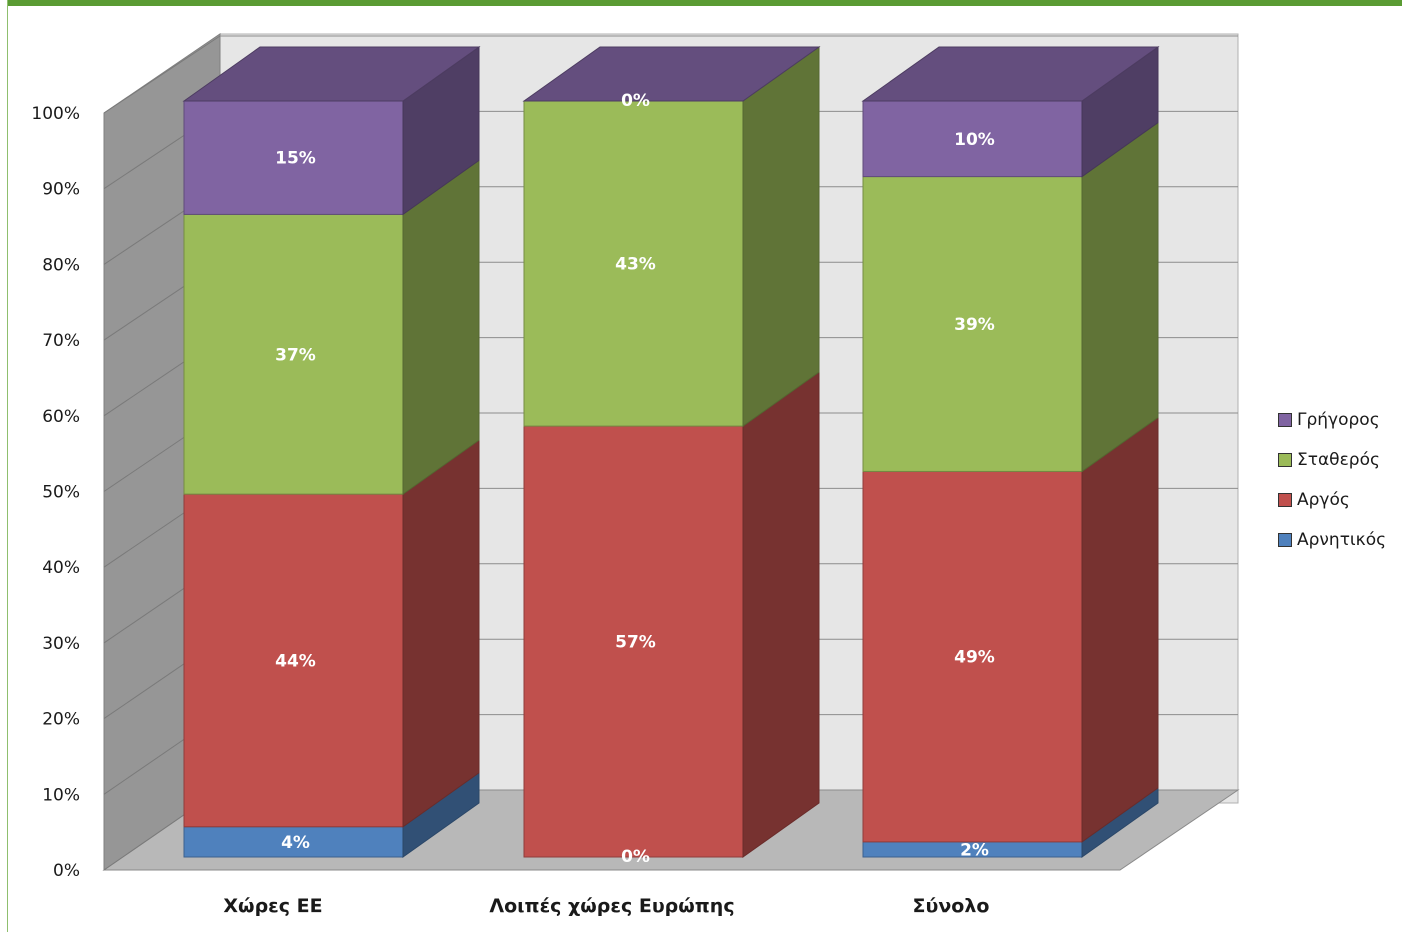 The image size is (1402, 932). Describe the element at coordinates (61, 795) in the screenshot. I see `y-tick-label: 10%` at that location.